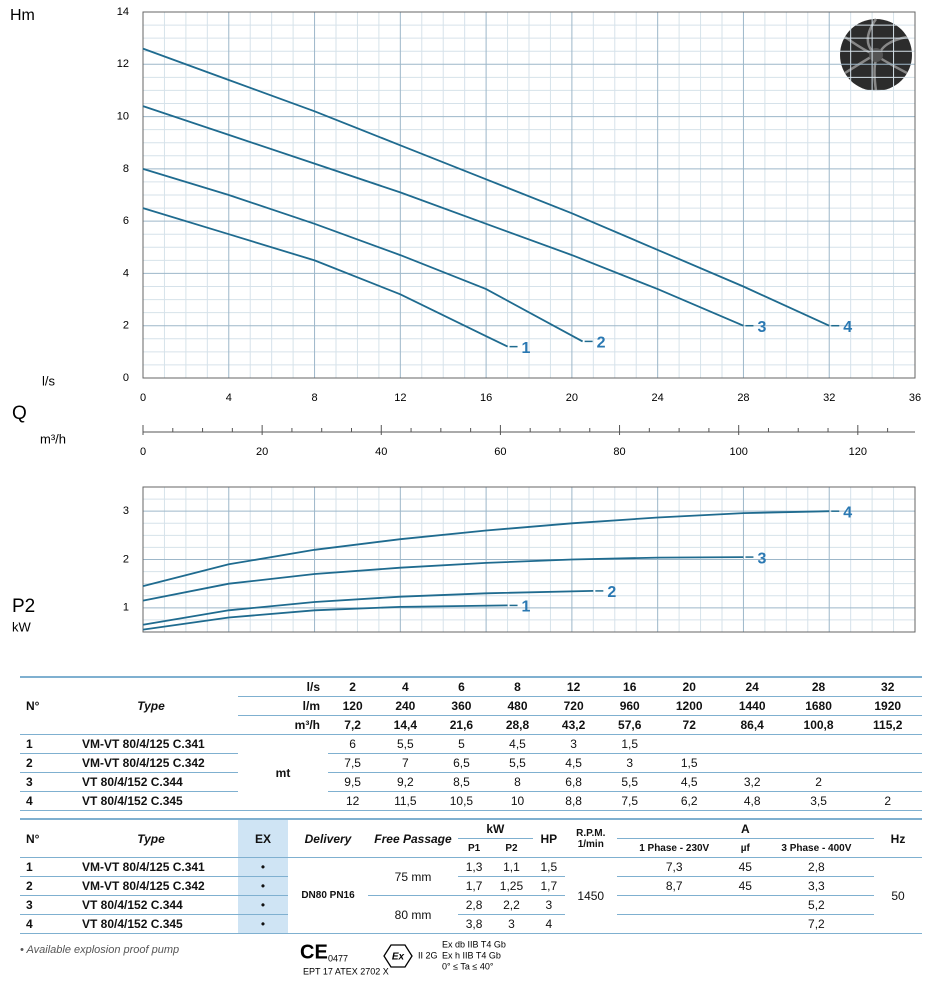 The width and height of the screenshot is (930, 1000). Describe the element at coordinates (511, 886) in the screenshot. I see `cell: 1,25` at that location.